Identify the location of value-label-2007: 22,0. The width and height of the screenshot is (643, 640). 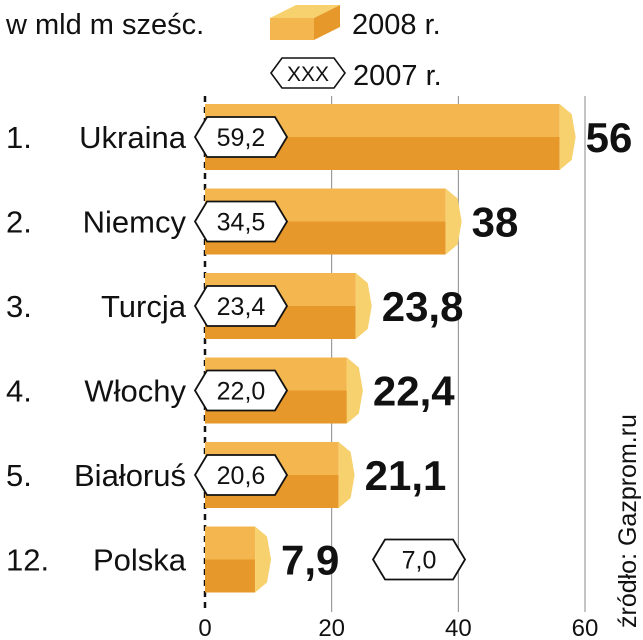
(241, 392).